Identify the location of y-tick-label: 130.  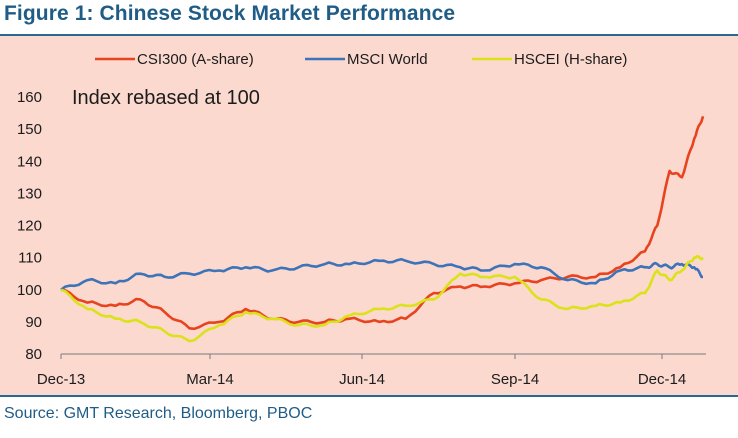
(29, 193).